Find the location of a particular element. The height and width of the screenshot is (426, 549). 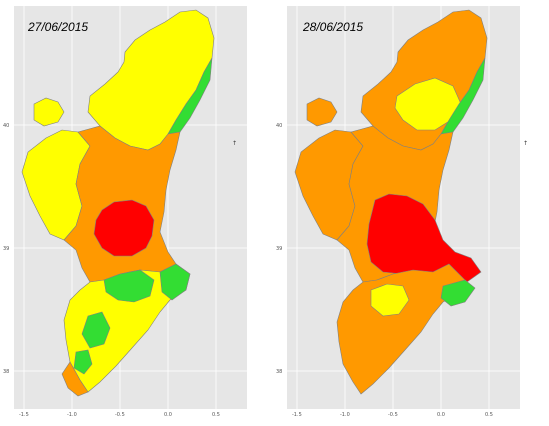

map-date-label: 27/06/2015 is located at coordinates (58, 27).